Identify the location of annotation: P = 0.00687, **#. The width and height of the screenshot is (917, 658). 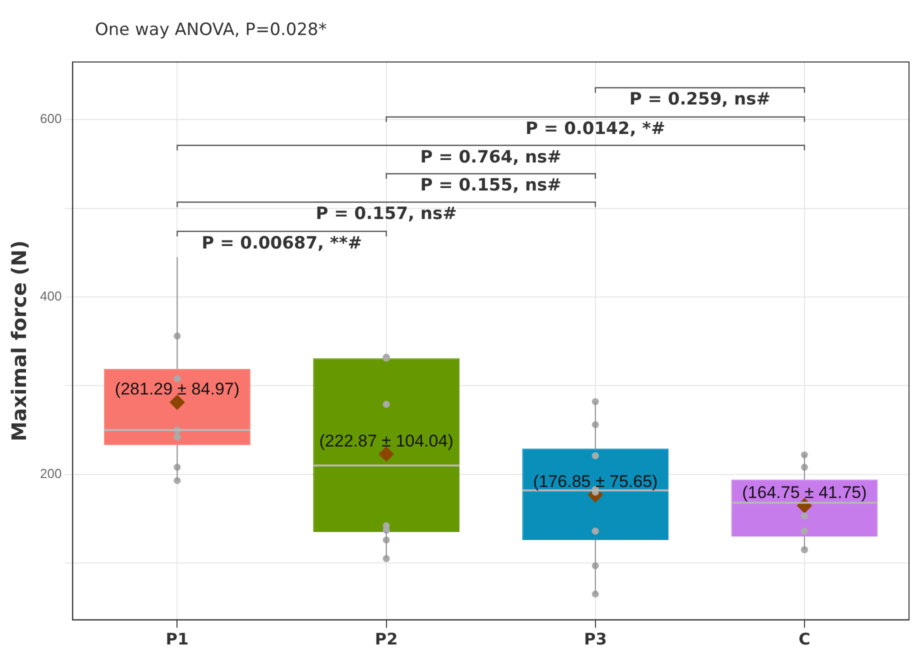
(282, 243).